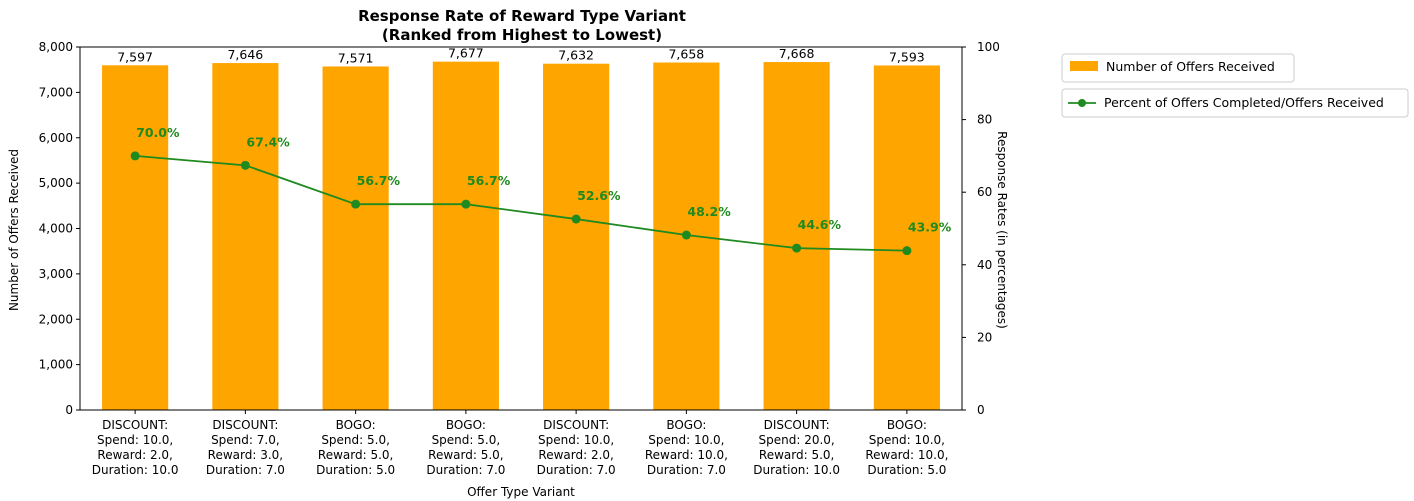 This screenshot has width=1414, height=501. What do you see at coordinates (709, 211) in the screenshot?
I see `percent-label: 48.2%` at bounding box center [709, 211].